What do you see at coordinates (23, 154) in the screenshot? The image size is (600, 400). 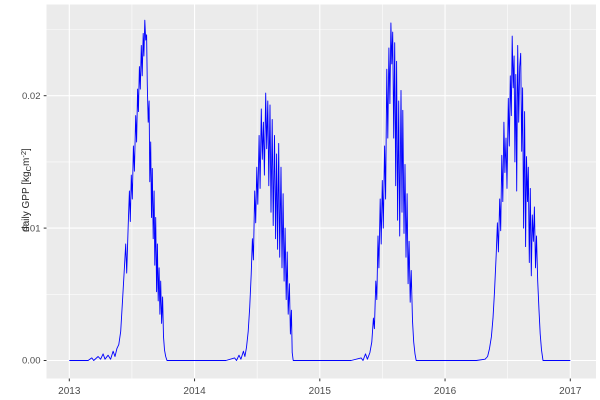 I see `y-axis-title-superscript: -2` at bounding box center [23, 154].